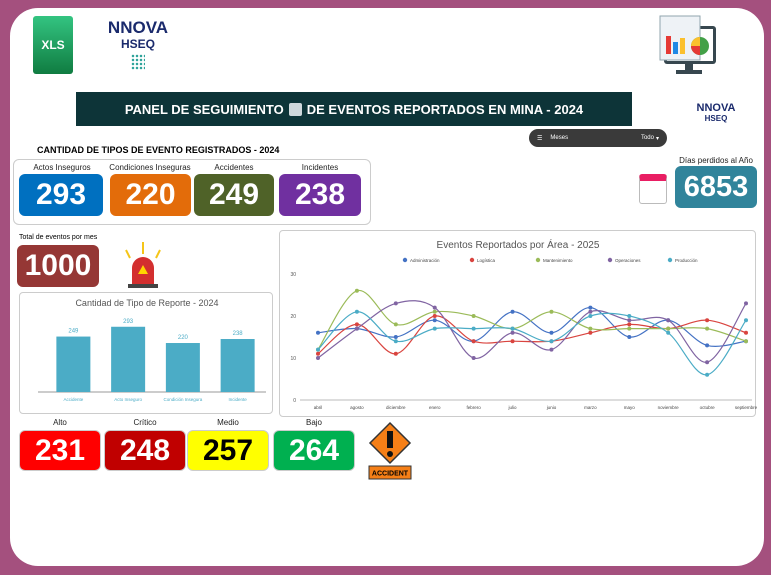  Describe the element at coordinates (518, 244) in the screenshot. I see `line-chart-title: Eventos Reportados por Área - 2025` at that location.